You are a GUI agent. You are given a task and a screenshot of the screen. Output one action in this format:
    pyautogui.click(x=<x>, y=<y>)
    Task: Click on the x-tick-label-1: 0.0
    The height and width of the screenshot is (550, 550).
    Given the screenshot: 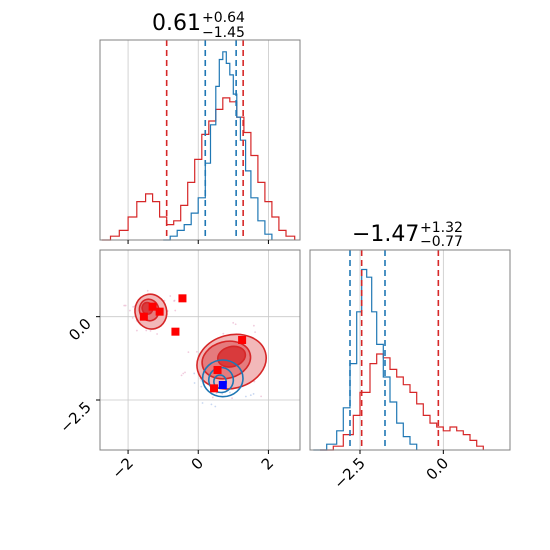 What is the action you would take?
    pyautogui.click(x=438, y=469)
    